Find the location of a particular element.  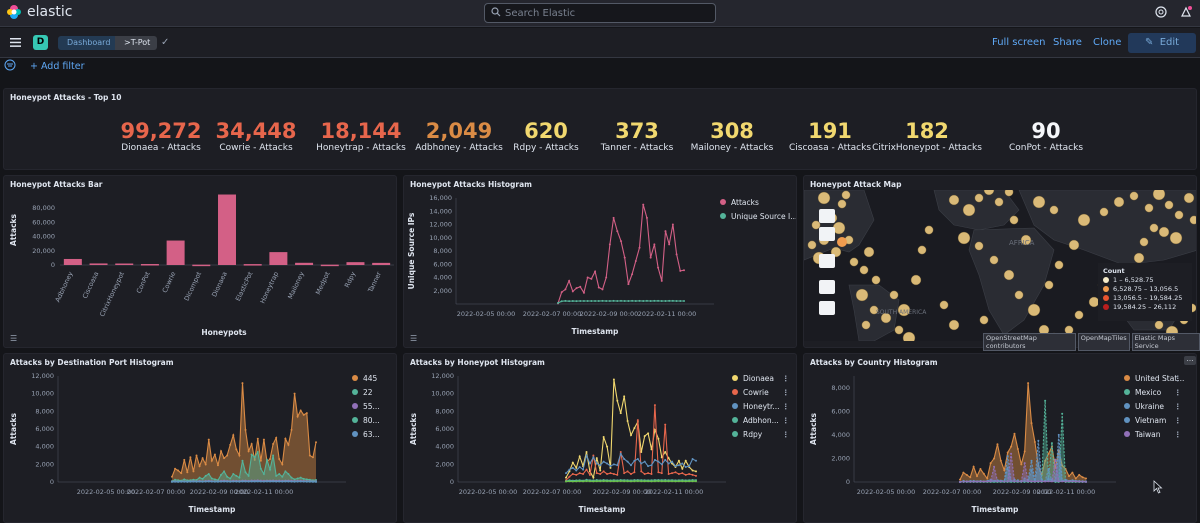

full-screen-link: Full screen is located at coordinates (1019, 42).